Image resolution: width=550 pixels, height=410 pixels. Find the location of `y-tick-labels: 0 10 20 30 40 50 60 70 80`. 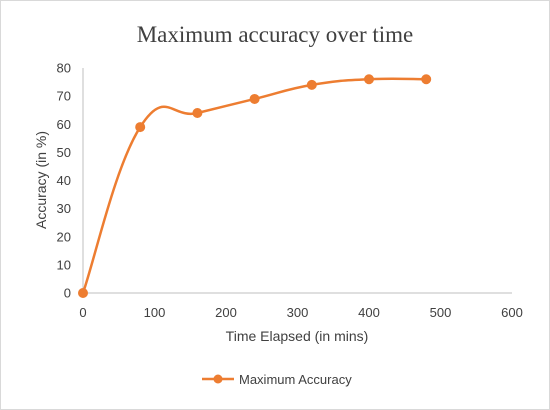

y-tick-labels: 0 10 20 30 40 50 60 70 80 is located at coordinates (64, 181).